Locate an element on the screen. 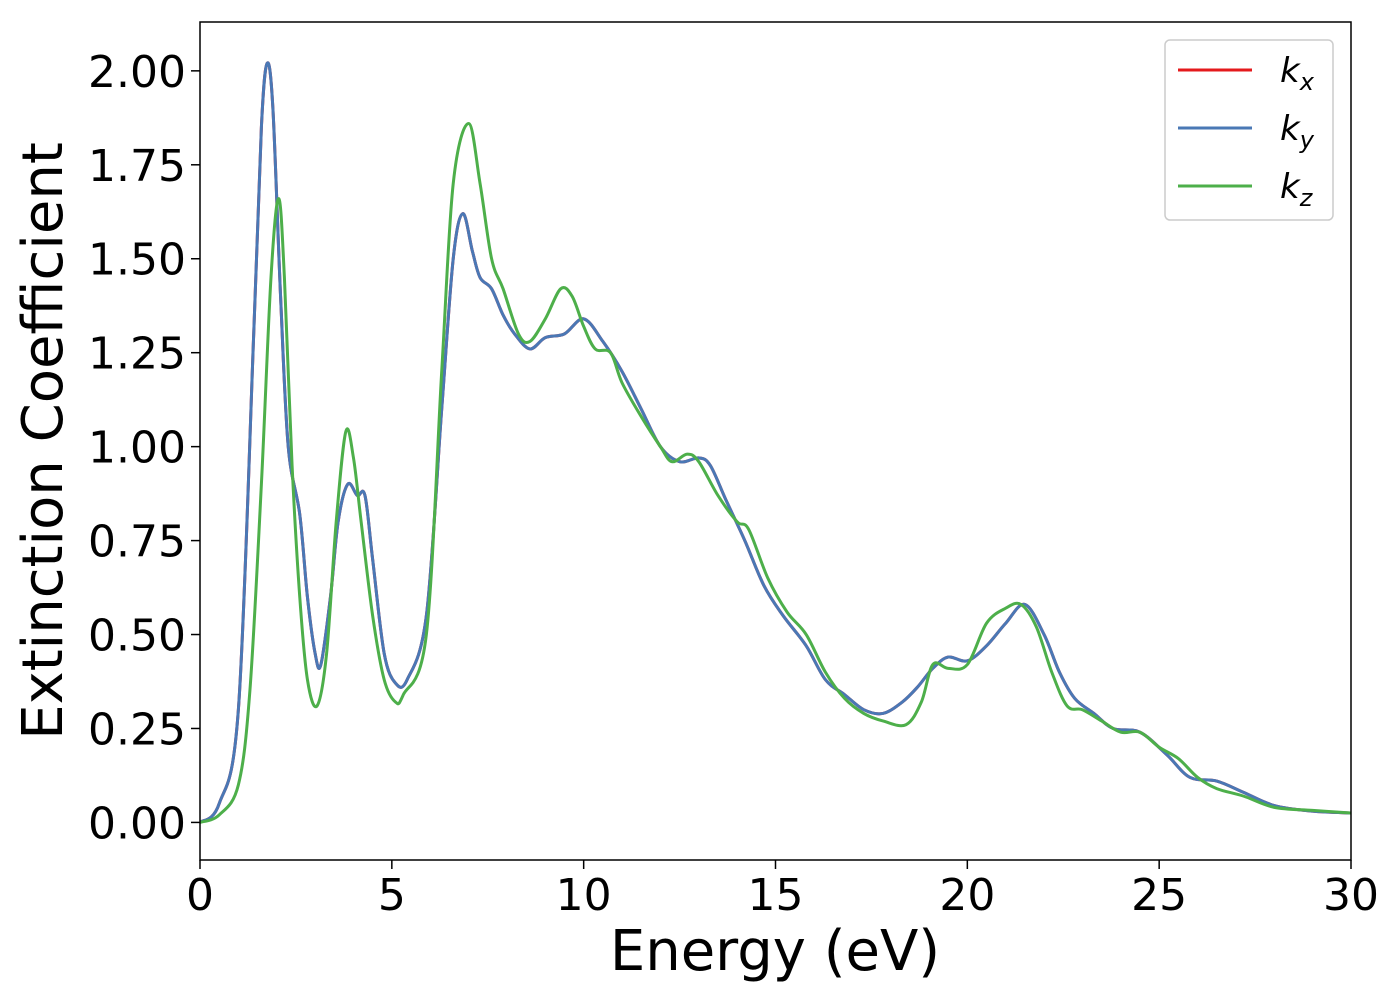  legend-box is located at coordinates (1249, 130).